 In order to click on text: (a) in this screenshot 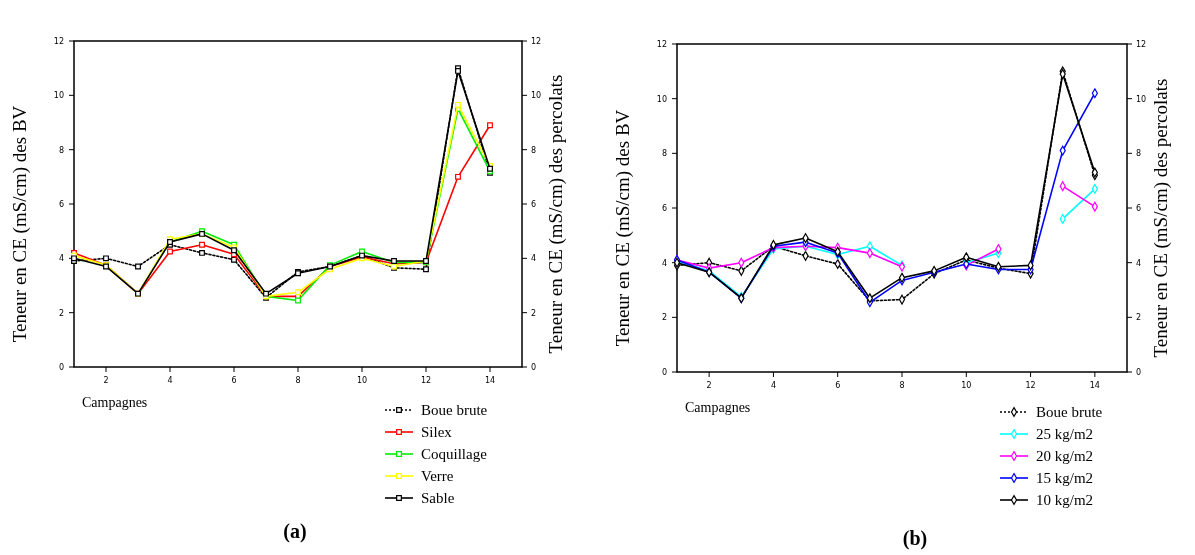, I will do `click(295, 531)`.